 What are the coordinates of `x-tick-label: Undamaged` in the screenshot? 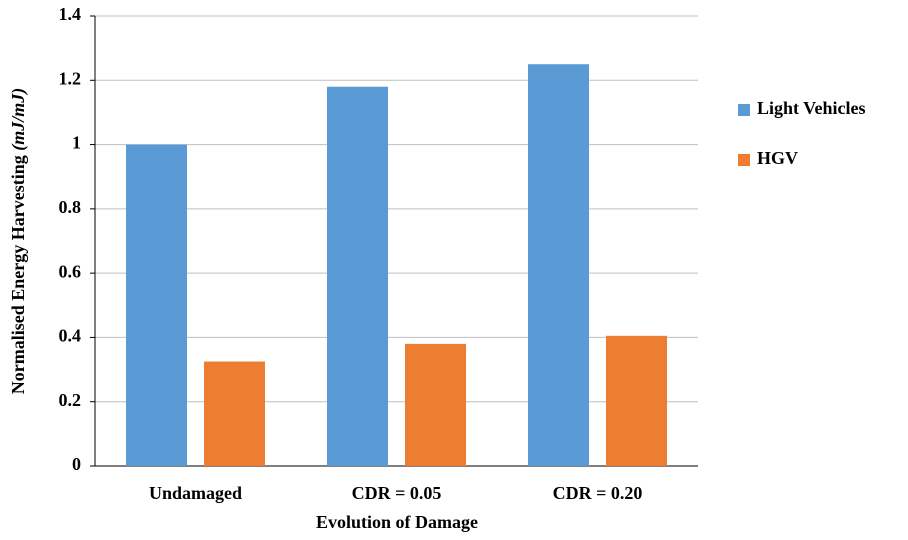 It's located at (195, 493).